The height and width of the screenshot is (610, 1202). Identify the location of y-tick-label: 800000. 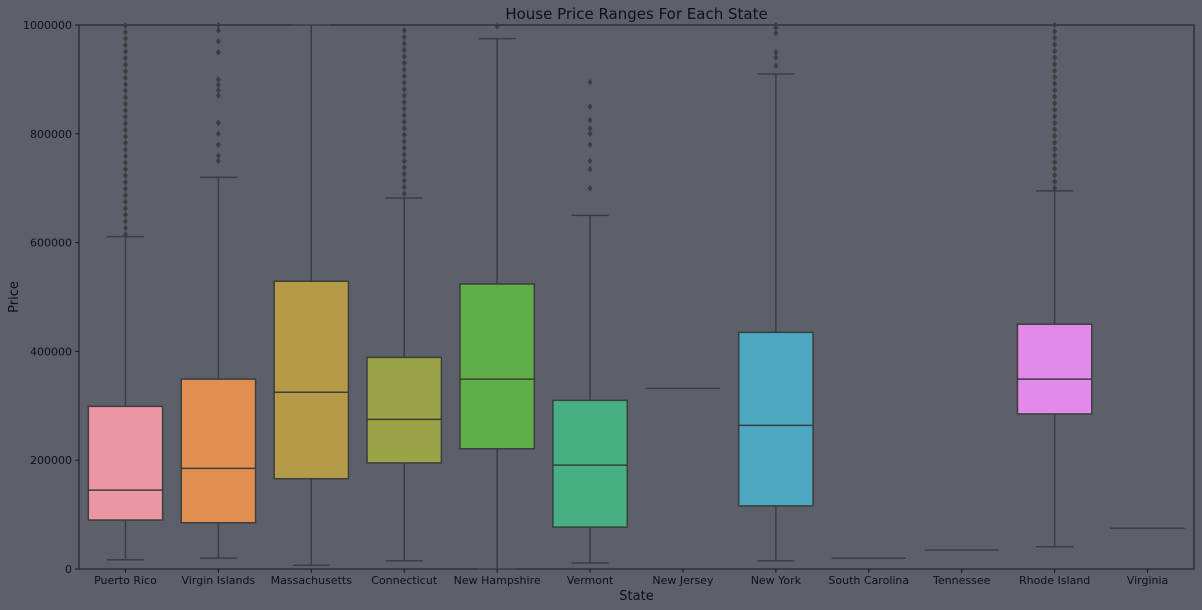
(51, 134).